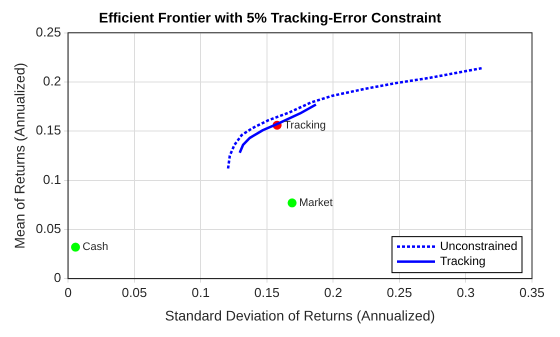  Describe the element at coordinates (58, 278) in the screenshot. I see `y-tick-label: 0` at that location.